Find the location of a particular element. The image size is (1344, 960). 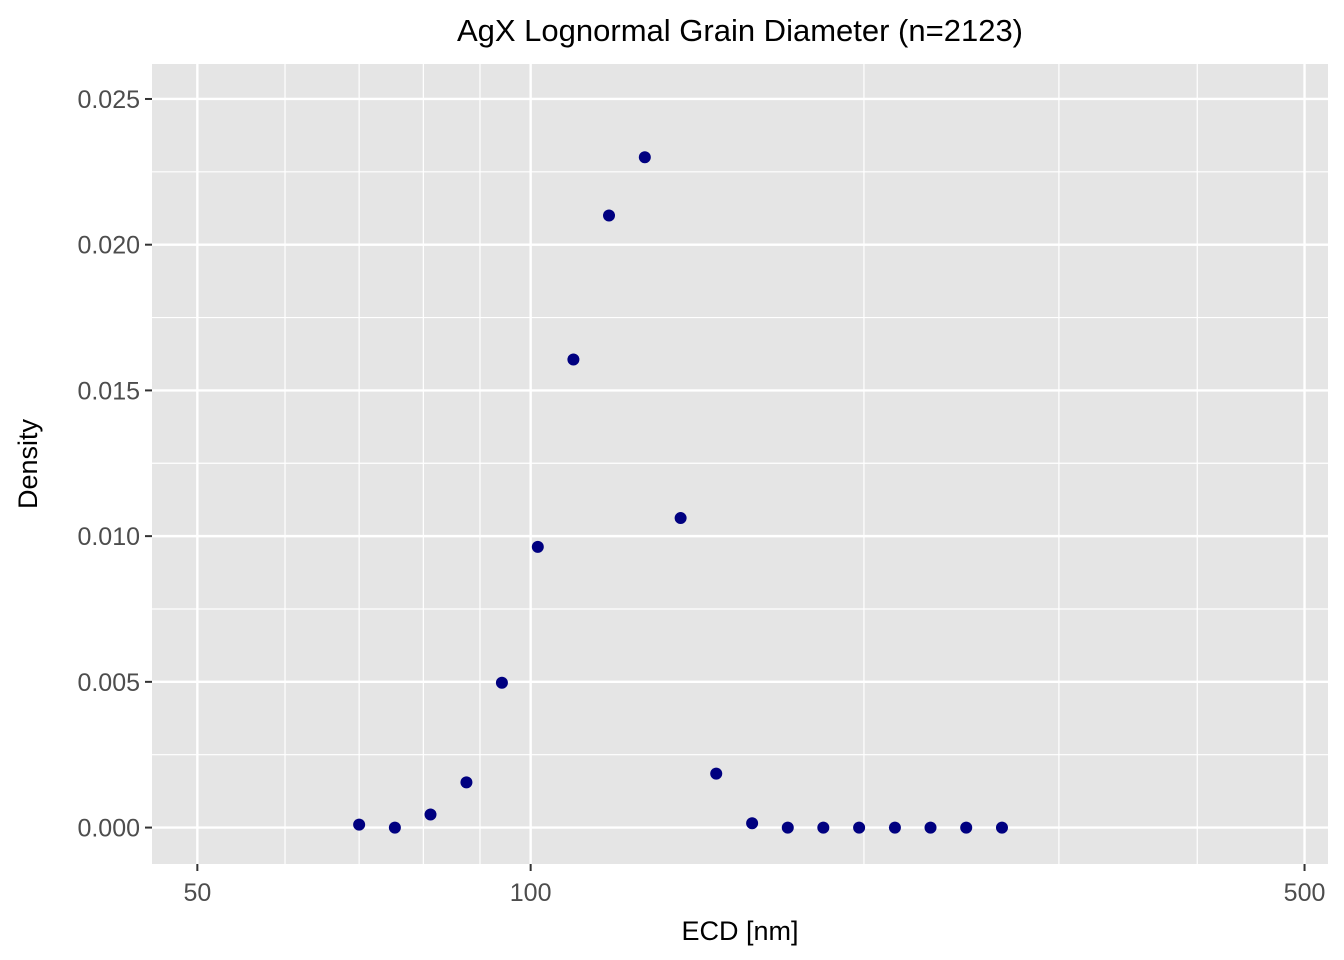

y-axis: 0.000 0.005 0.010 0.015 0.020 0.025 is located at coordinates (114, 464).